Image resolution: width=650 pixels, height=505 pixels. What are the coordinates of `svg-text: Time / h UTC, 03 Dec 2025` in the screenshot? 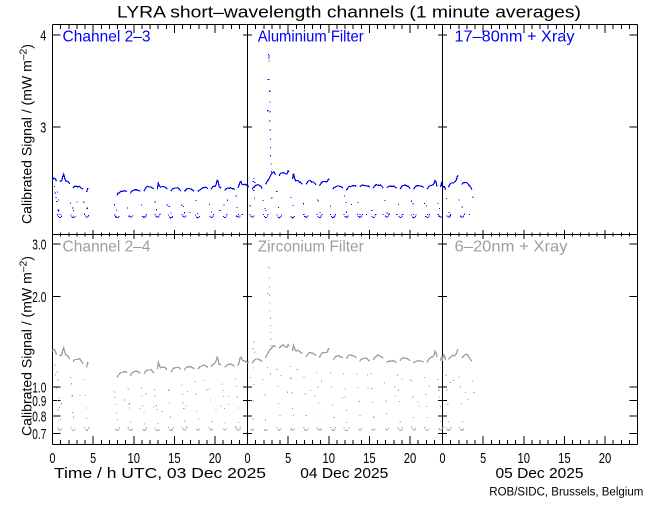 It's located at (160, 473).